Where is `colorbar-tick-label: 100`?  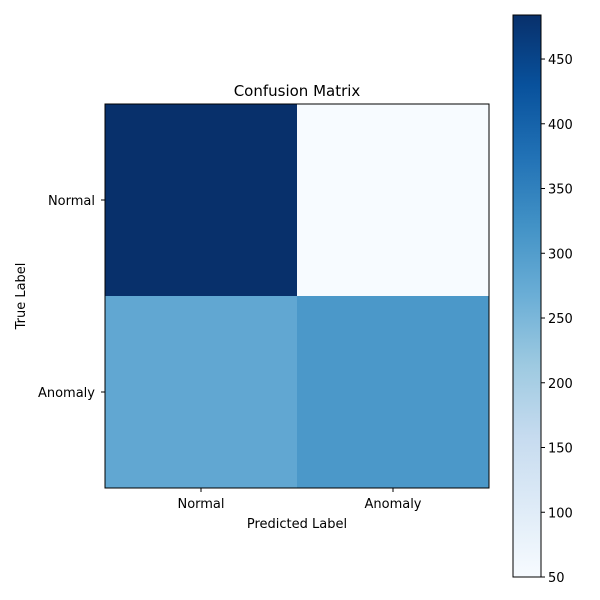
colorbar-tick-label: 100 is located at coordinates (560, 513).